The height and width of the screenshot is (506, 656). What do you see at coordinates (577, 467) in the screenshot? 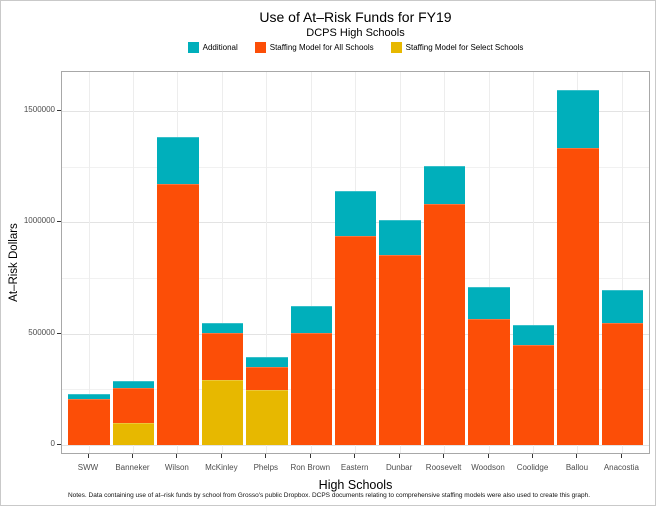
I see `x-tick-label: Ballou` at bounding box center [577, 467].